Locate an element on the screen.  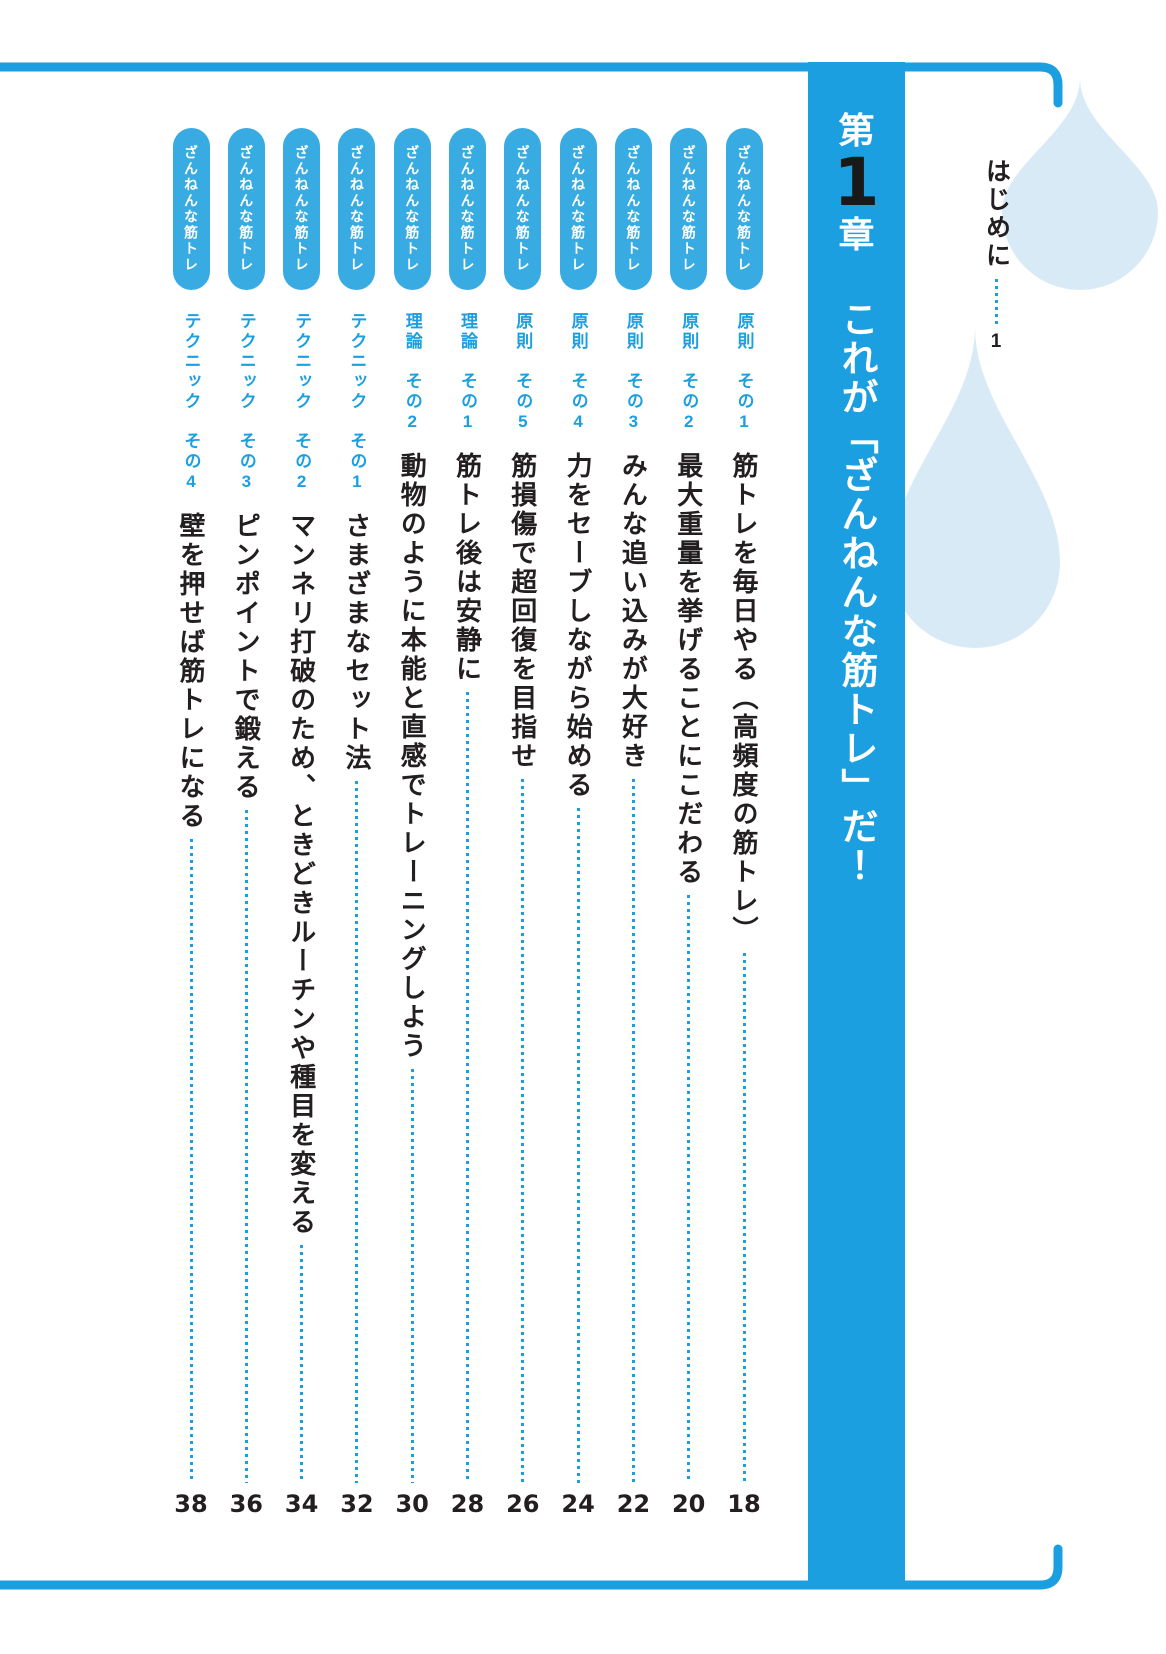
toc-entry: ざんねんな筋トレ 原則 その5 筋損傷で超回復を目指せ 26 is located at coordinates (523, 823).